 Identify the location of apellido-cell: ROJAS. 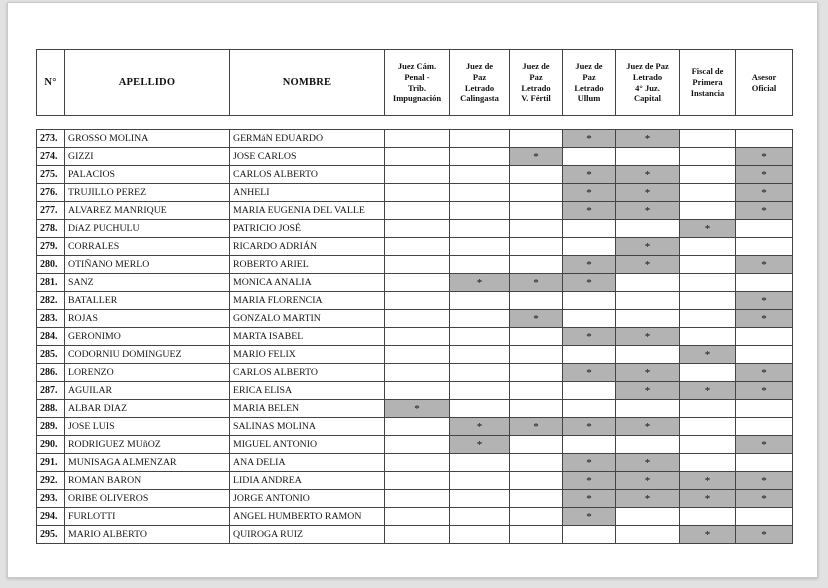
(147, 318).